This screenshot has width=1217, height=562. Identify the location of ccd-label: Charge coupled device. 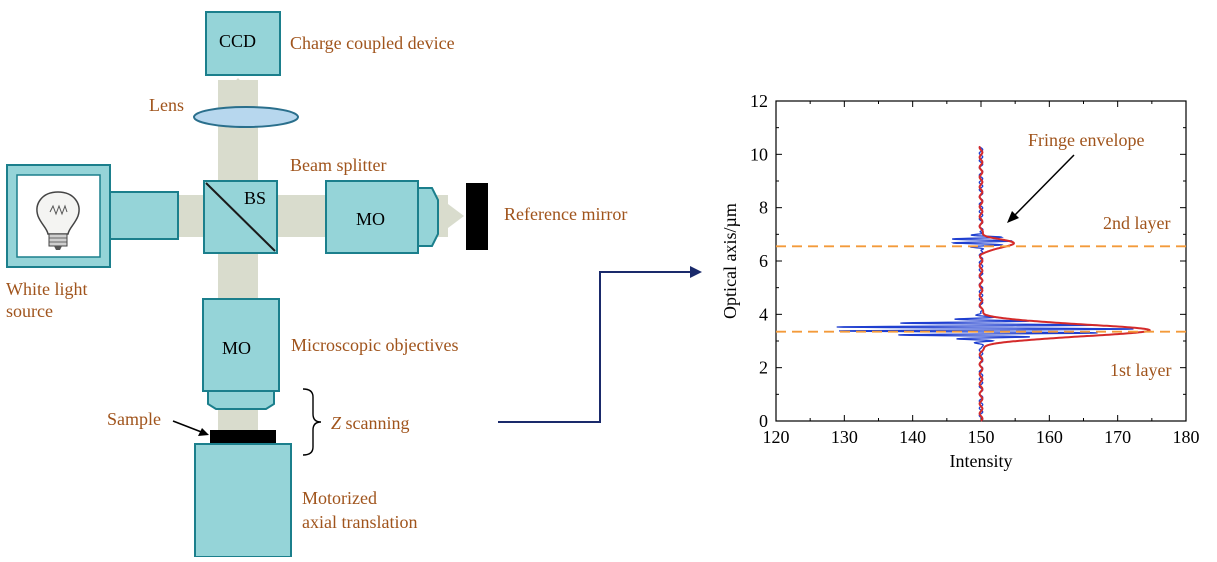
(372, 43).